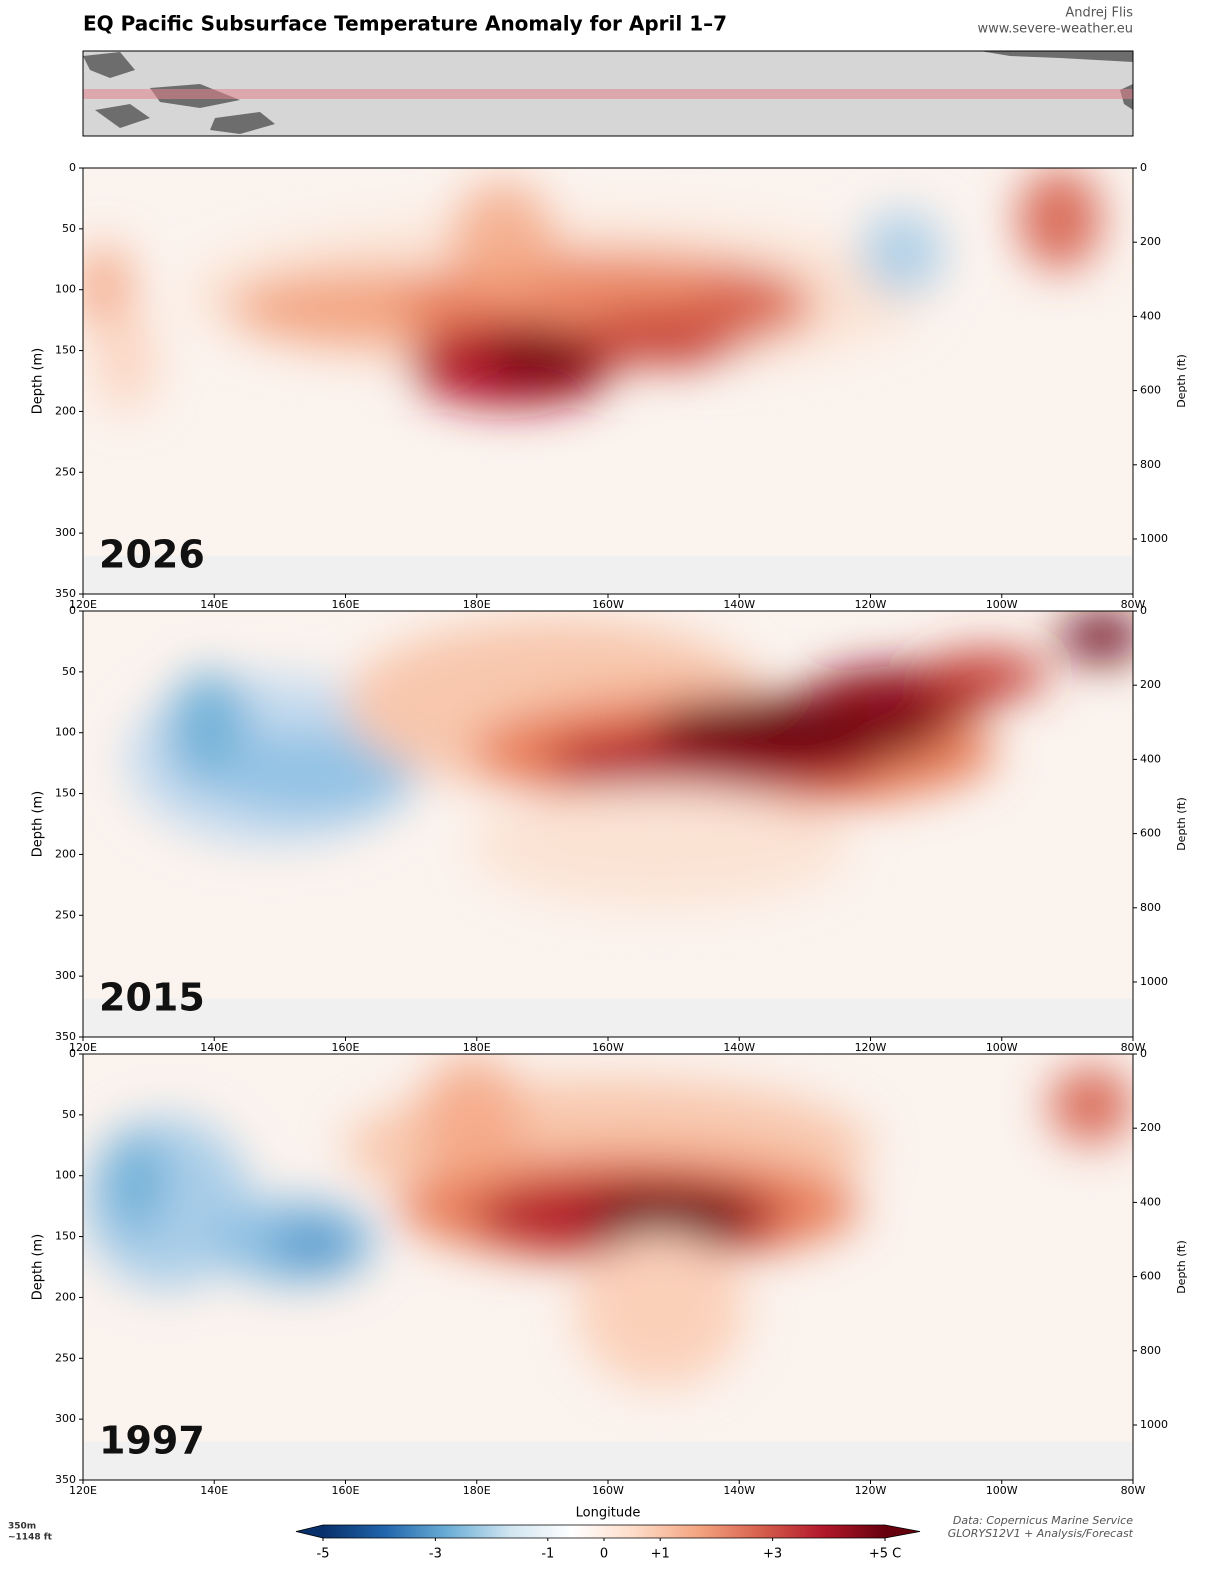  What do you see at coordinates (1056, 29) in the screenshot?
I see `website: www.severe-weather.eu` at bounding box center [1056, 29].